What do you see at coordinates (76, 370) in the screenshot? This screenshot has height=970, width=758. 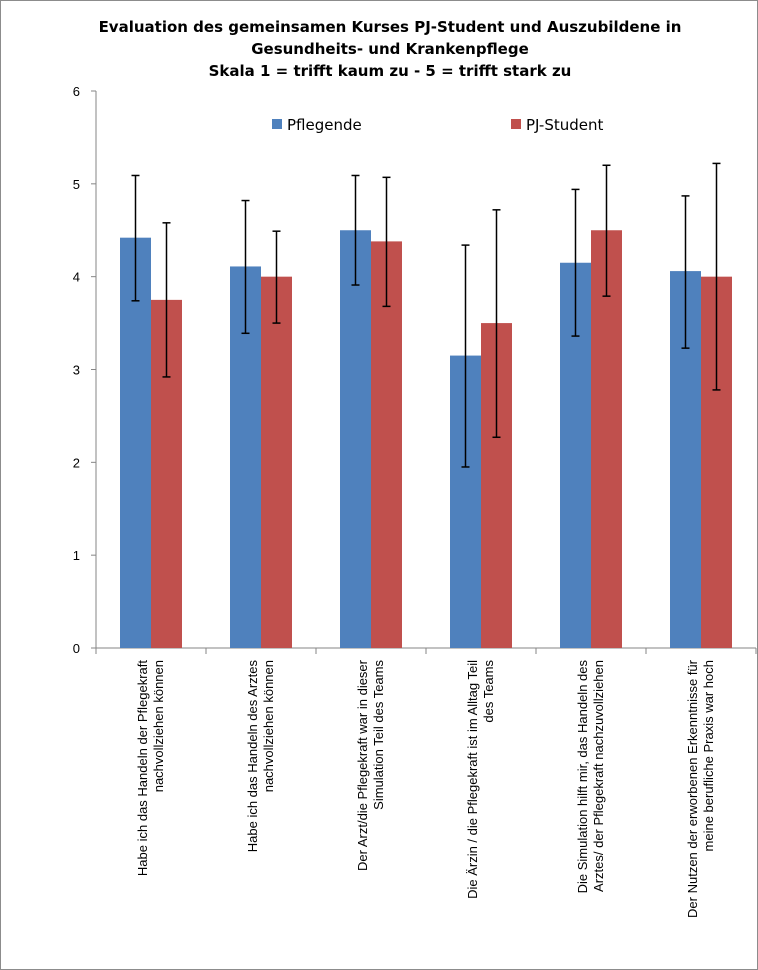 I see `y-tick-label: 3` at bounding box center [76, 370].